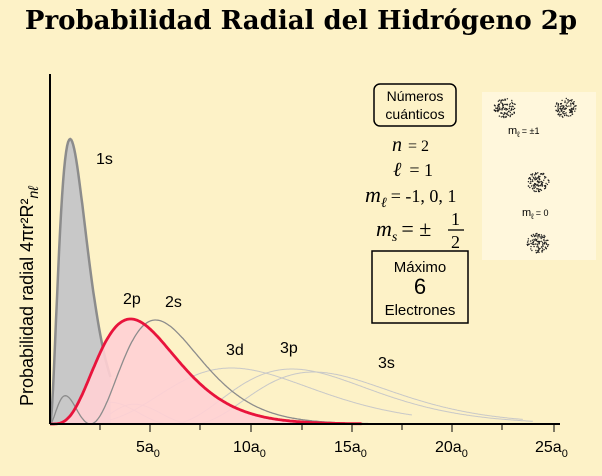 The image size is (602, 476). I want to click on quantum-numbers-box, so click(415, 105).